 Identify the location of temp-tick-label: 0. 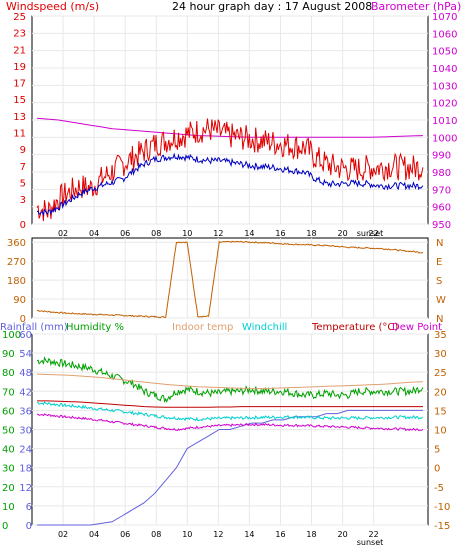
(437, 469).